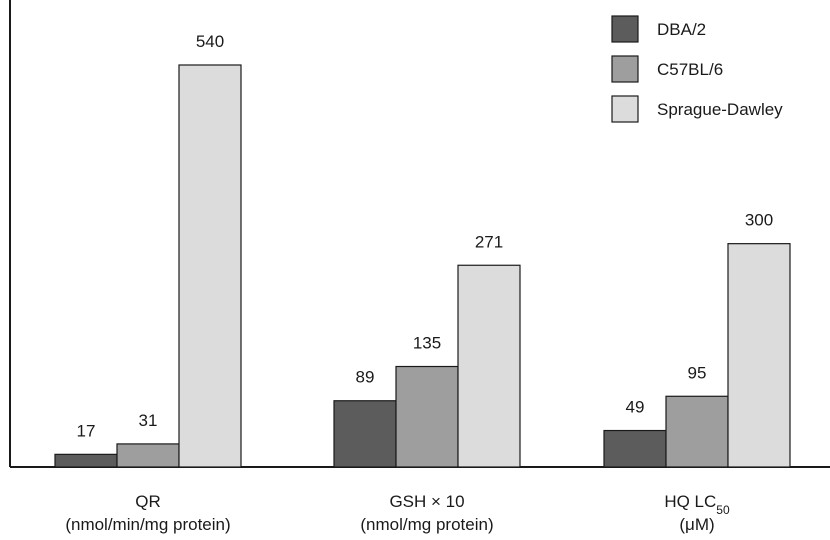 The height and width of the screenshot is (540, 830). I want to click on category-label-3: HQ LC50, so click(697, 504).